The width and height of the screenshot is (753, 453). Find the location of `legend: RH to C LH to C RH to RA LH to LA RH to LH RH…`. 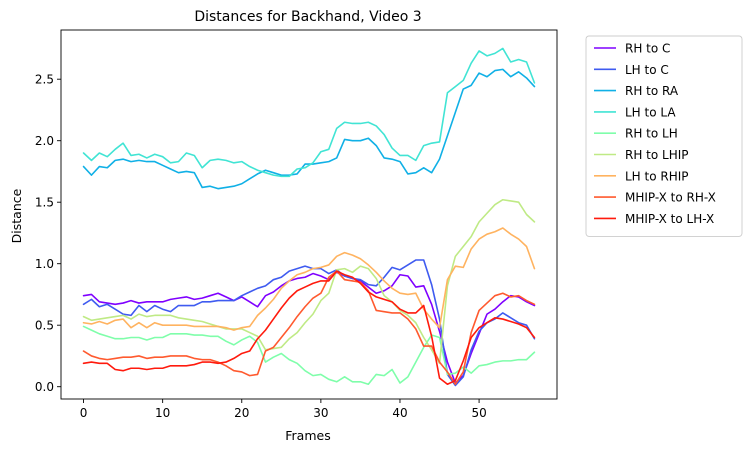

legend: RH to C LH to C RH to RA LH to LA RH to LH RH… is located at coordinates (664, 136).